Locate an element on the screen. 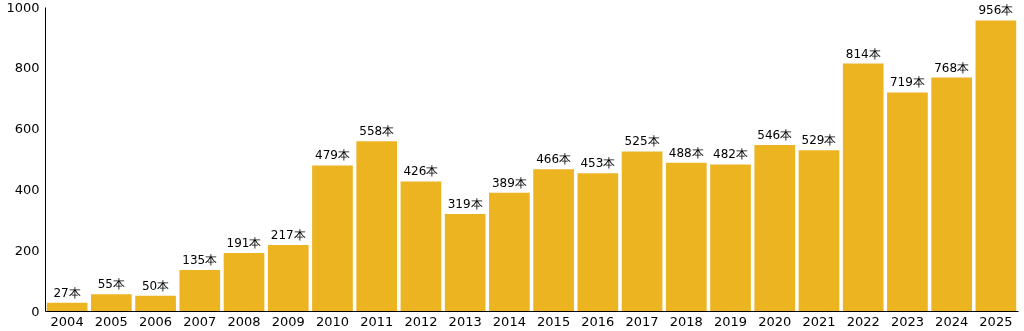 Image resolution: width=1024 pixels, height=331 pixels. data-label: 466本 is located at coordinates (554, 159).